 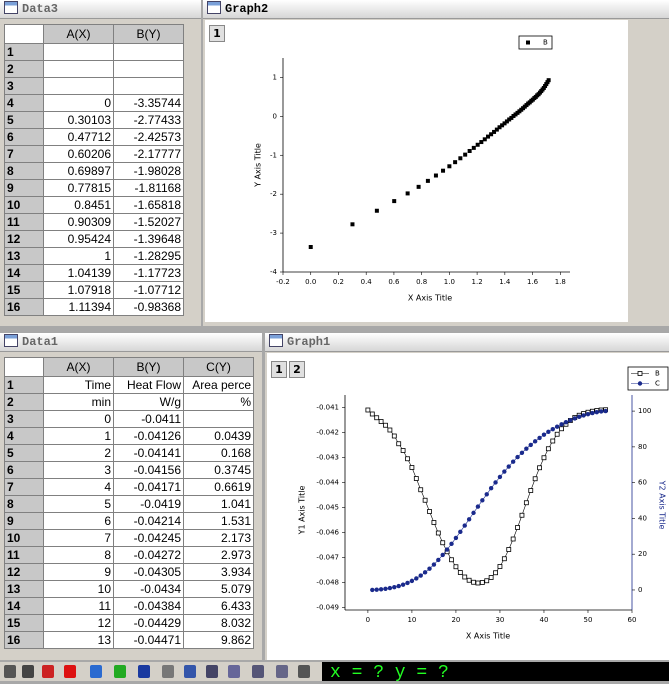 I want to click on title-bar: Graph1, so click(x=467, y=342).